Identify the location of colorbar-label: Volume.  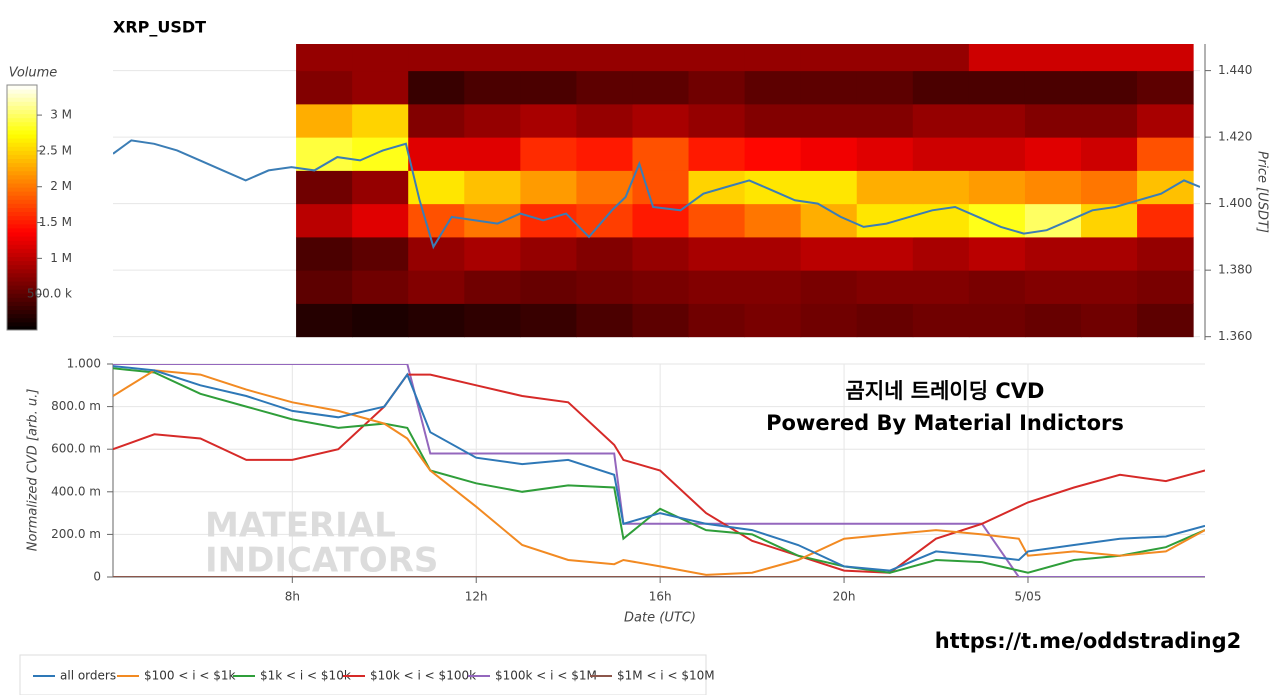
(33, 73).